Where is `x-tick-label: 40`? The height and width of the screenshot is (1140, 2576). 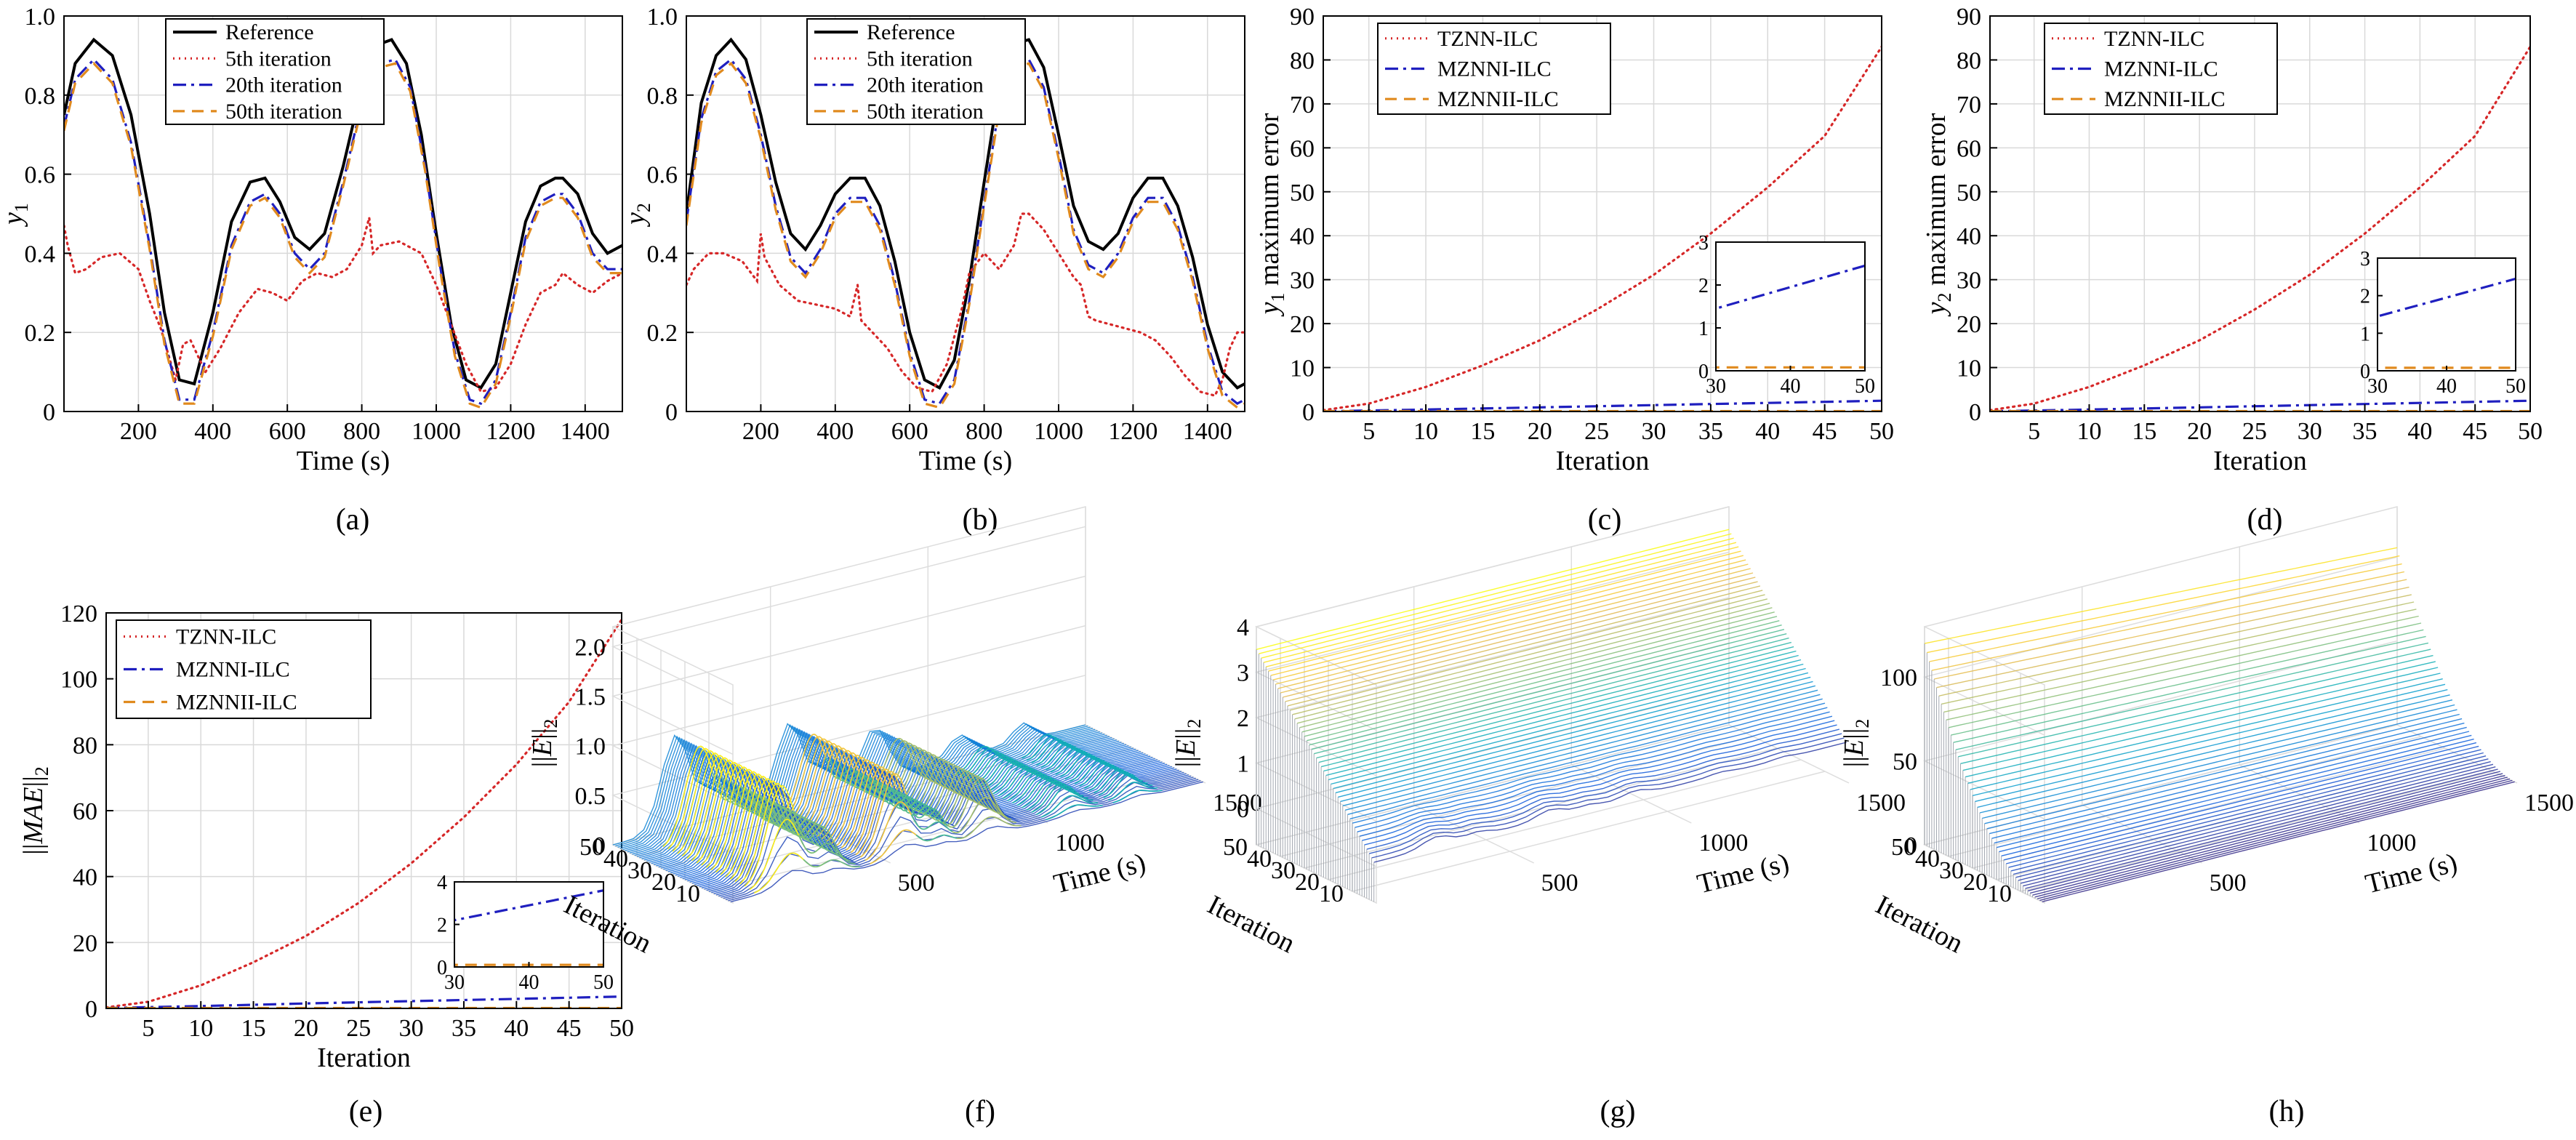
x-tick-label: 40 is located at coordinates (516, 1028).